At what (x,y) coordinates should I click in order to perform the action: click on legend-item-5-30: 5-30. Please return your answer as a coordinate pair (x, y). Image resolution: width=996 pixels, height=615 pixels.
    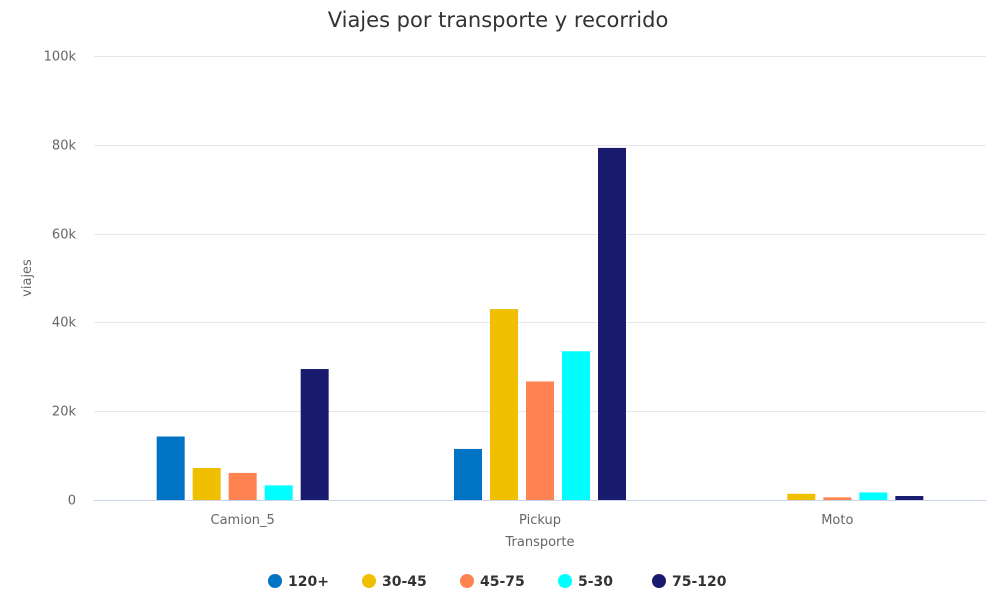
    Looking at the image, I should click on (585, 582).